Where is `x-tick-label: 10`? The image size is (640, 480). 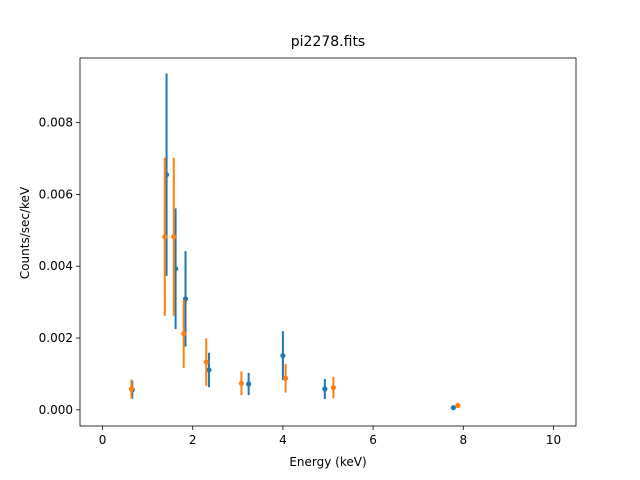 x-tick-label: 10 is located at coordinates (553, 440).